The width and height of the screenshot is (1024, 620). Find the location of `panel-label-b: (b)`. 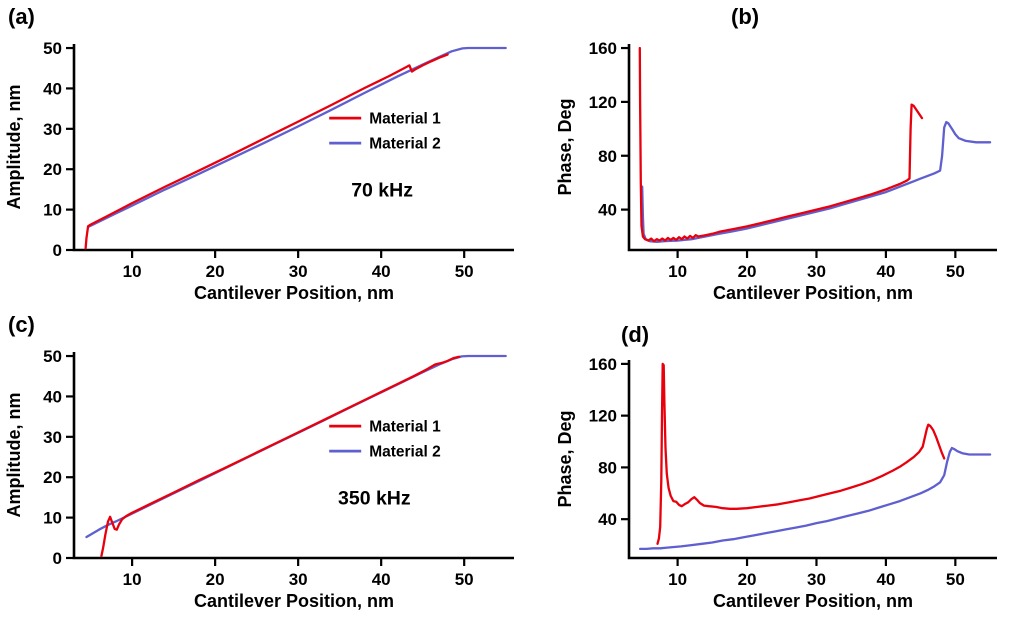

panel-label-b: (b) is located at coordinates (745, 16).